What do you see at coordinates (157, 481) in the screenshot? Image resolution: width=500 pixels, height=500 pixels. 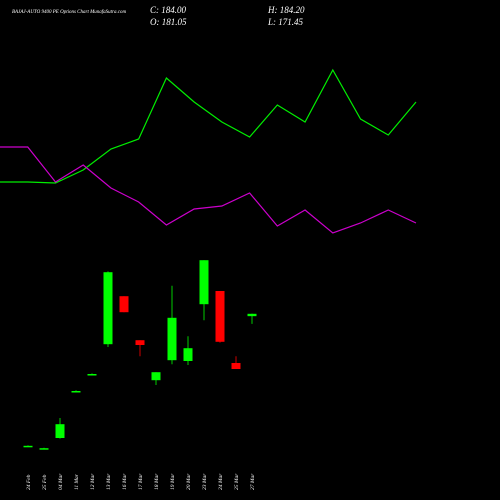 I see `x-tick-label: 18 Mar` at bounding box center [157, 481].